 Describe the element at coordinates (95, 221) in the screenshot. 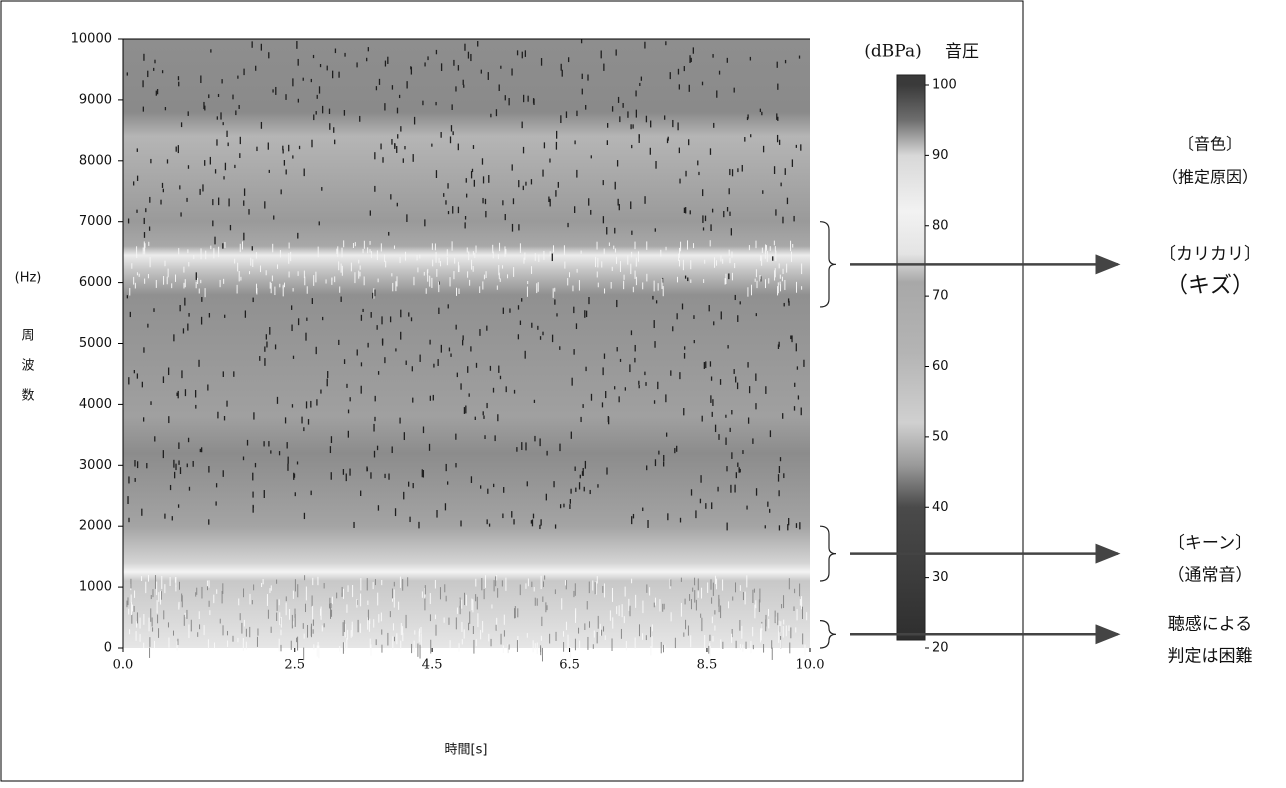

I see `y-tick-label: 7000` at that location.